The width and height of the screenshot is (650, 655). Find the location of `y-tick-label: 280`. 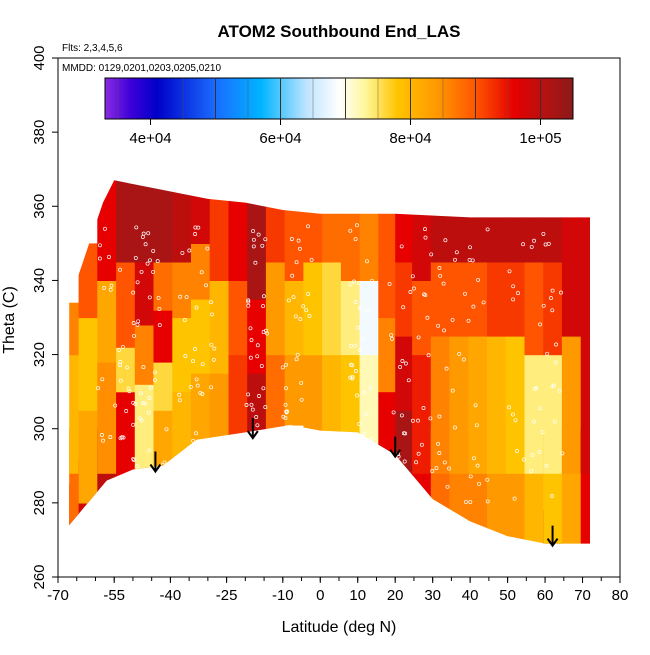

y-tick-label: 280 is located at coordinates (39, 502).